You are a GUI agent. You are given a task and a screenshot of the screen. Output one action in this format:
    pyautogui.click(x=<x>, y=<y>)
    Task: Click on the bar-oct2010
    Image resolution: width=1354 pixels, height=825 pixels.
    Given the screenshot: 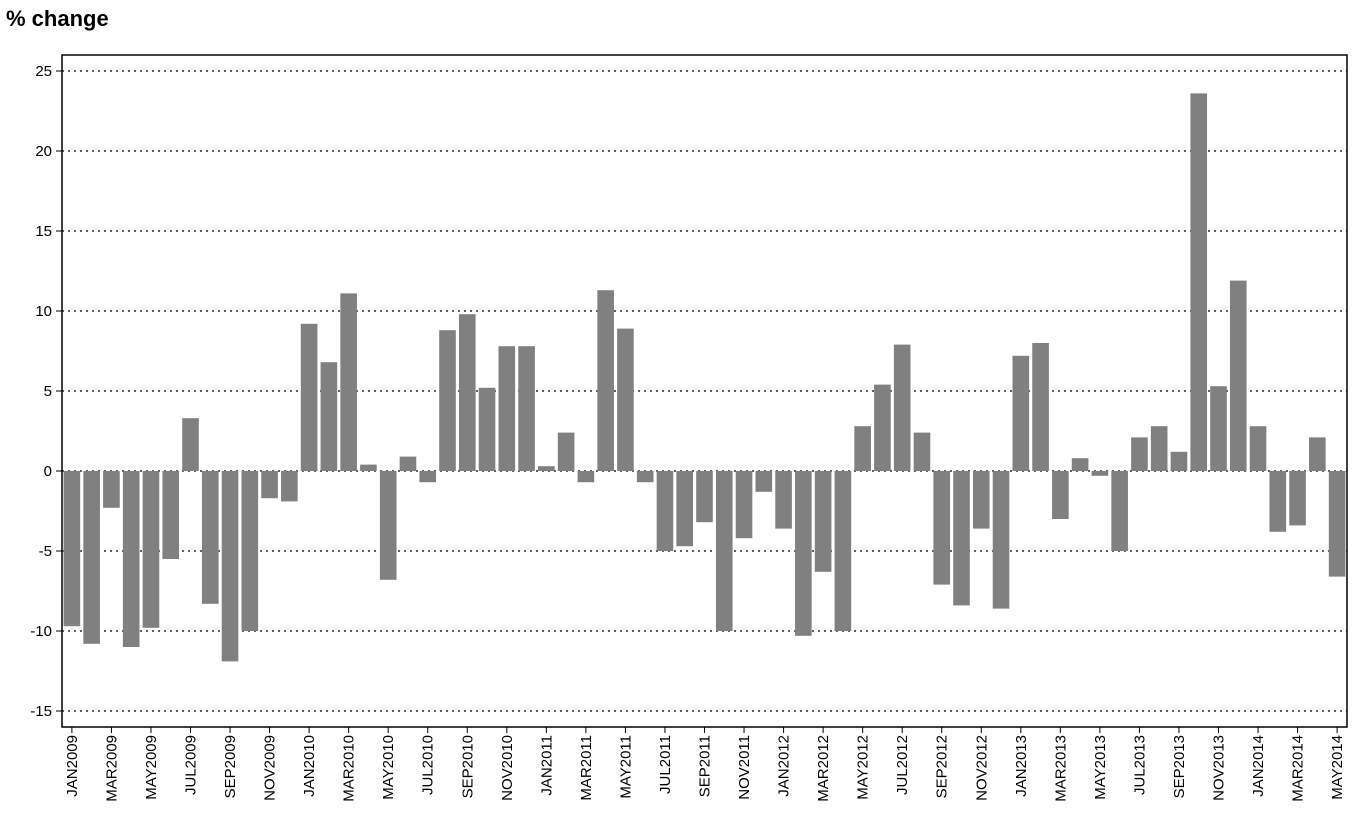 What is the action you would take?
    pyautogui.click(x=487, y=429)
    